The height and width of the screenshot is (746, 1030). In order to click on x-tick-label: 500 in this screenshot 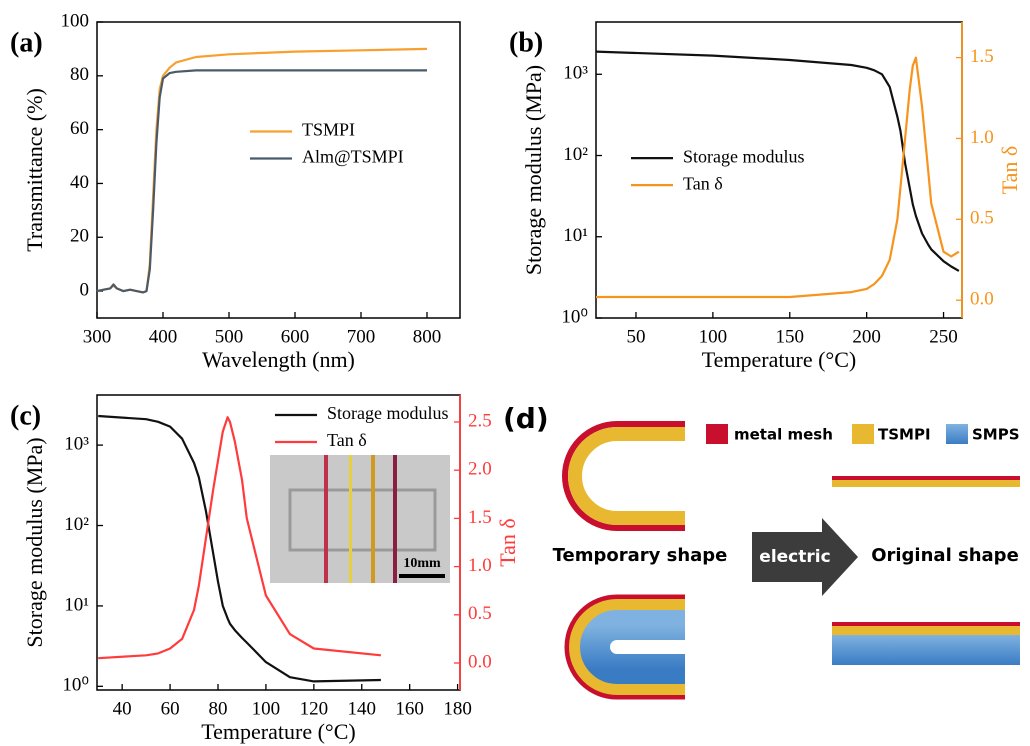, I will do `click(229, 336)`.